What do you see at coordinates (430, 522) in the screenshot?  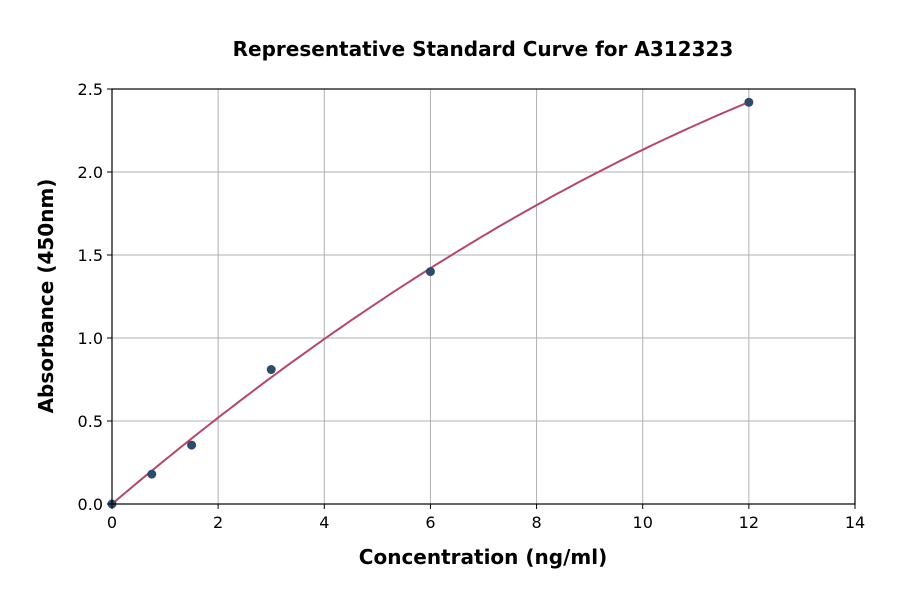 I see `x-tick-label: 6` at bounding box center [430, 522].